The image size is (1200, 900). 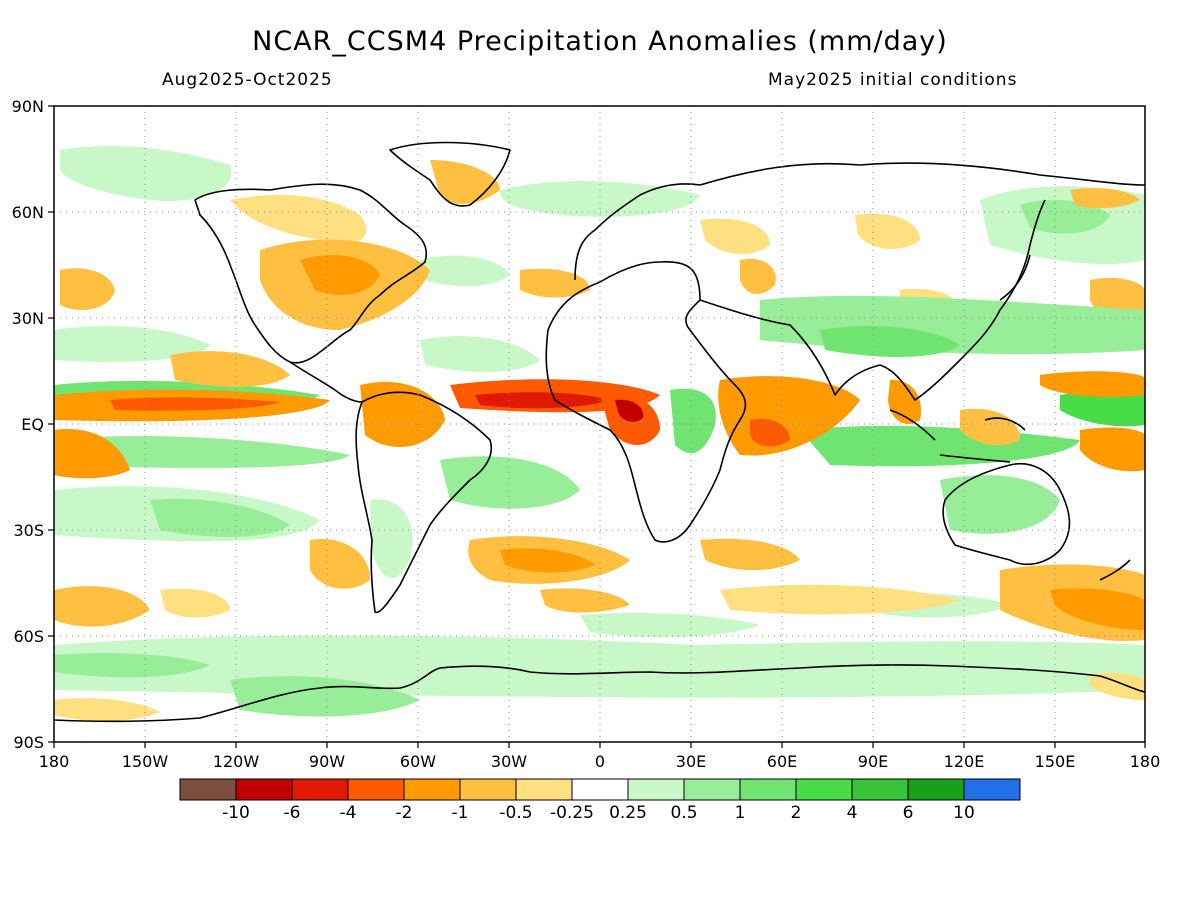 I want to click on lon-label: 0, so click(x=600, y=761).